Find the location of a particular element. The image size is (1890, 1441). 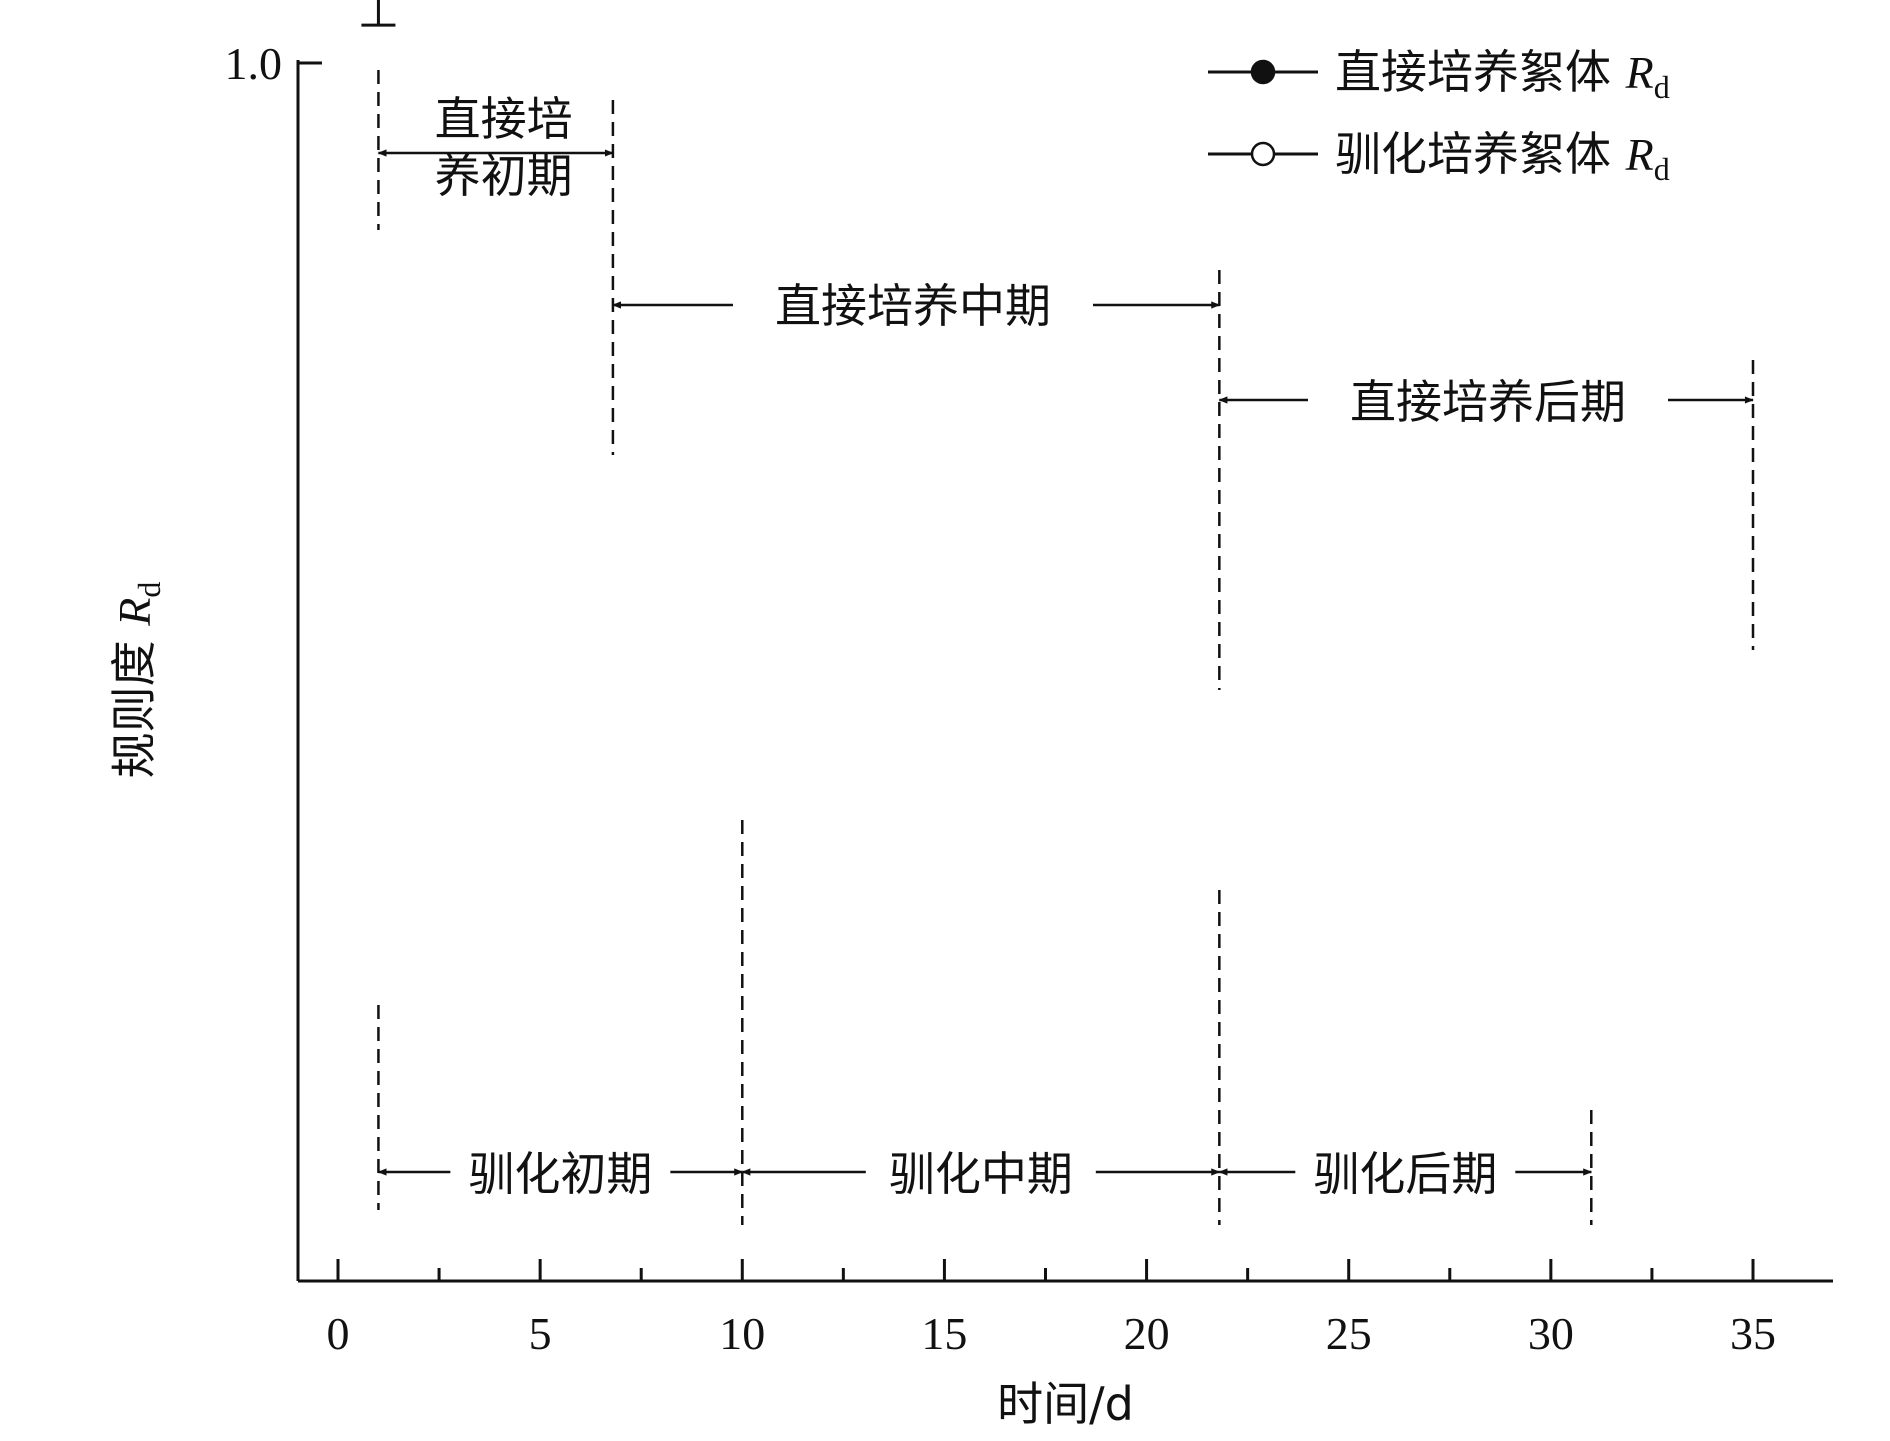

phase-label-direct-early: 养初期 is located at coordinates (504, 176).